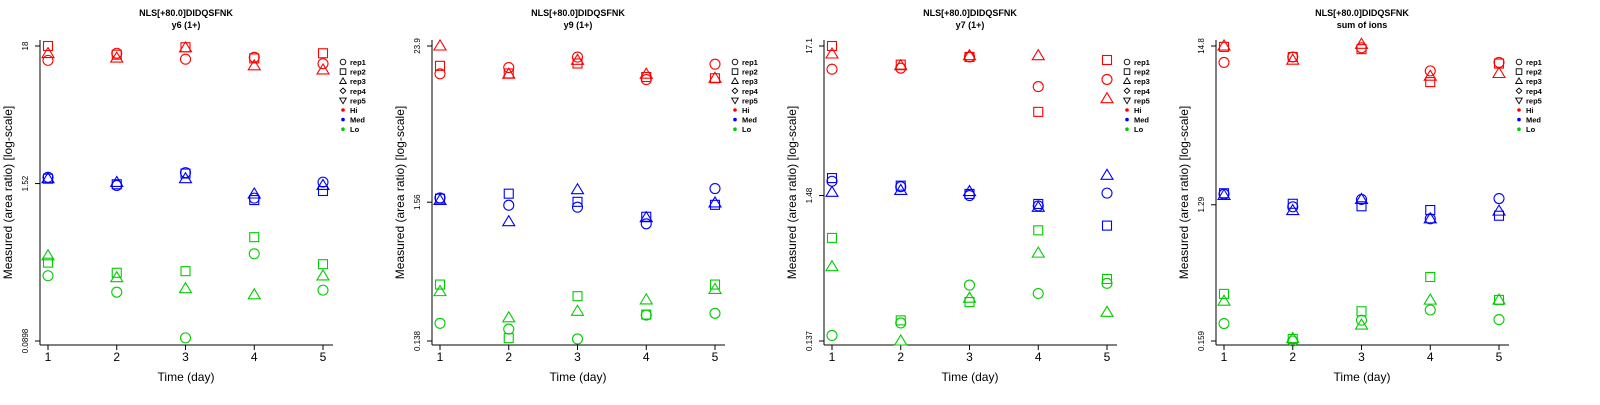 The width and height of the screenshot is (1600, 405). Describe the element at coordinates (1430, 82) in the screenshot. I see `point-hi-rep2-day4` at that location.